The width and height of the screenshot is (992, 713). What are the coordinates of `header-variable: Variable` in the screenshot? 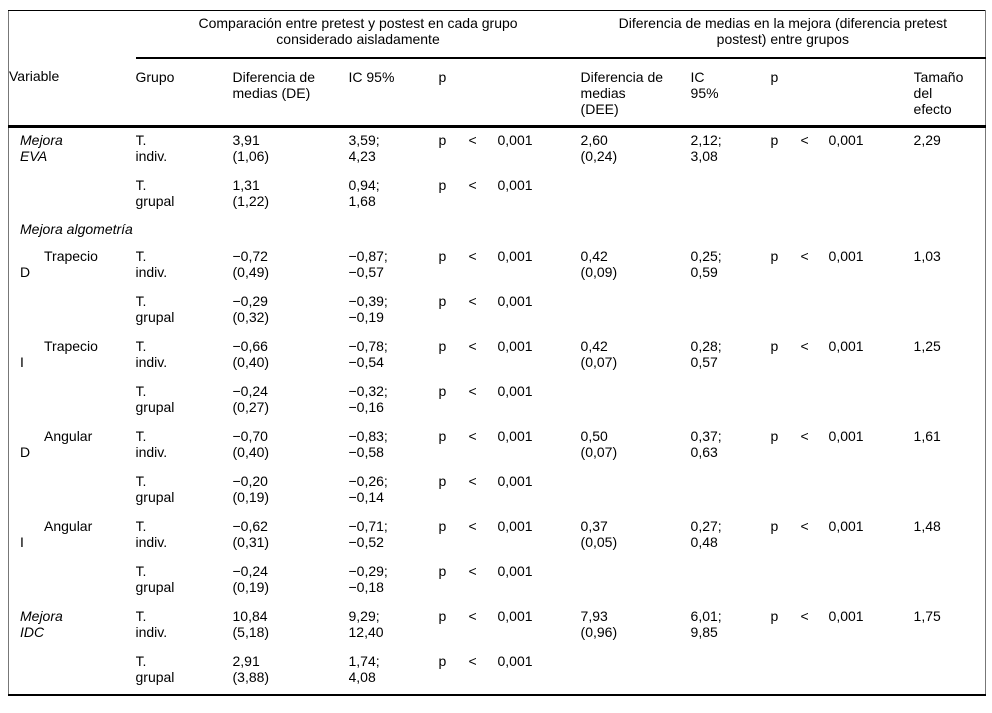 It's located at (72, 93).